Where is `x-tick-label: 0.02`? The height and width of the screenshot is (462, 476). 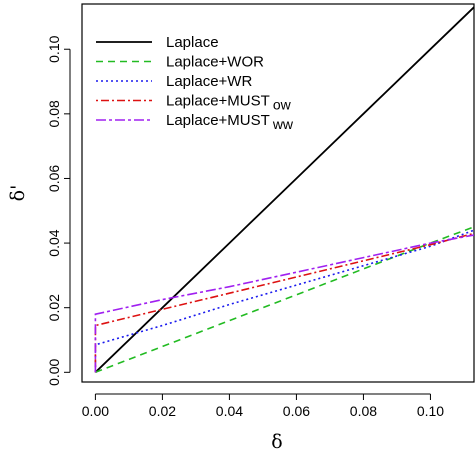 x-tick-label: 0.02 is located at coordinates (162, 411).